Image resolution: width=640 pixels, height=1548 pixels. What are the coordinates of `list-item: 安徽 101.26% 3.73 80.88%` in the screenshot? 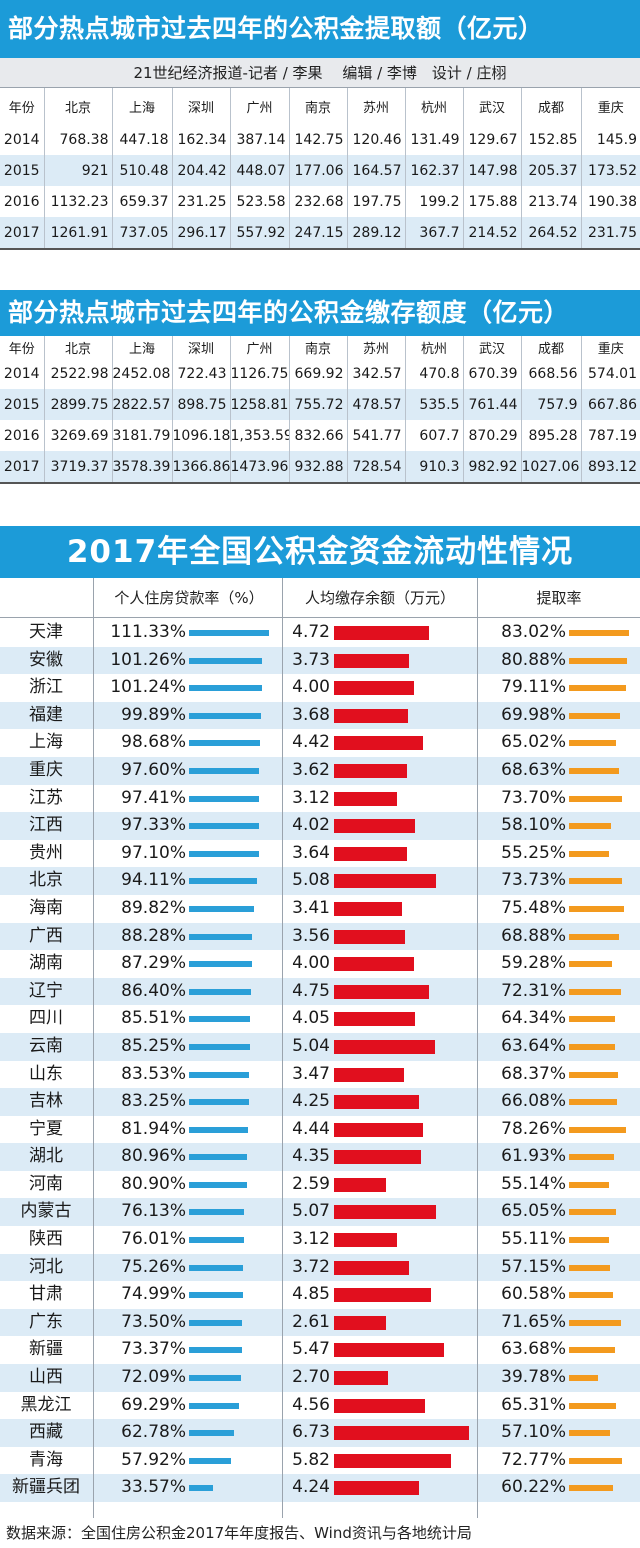 It's located at (320, 660).